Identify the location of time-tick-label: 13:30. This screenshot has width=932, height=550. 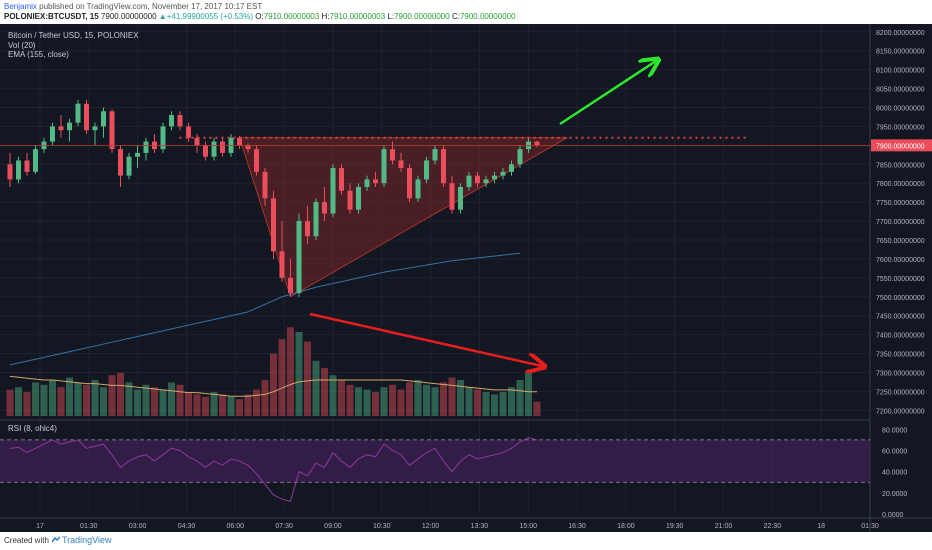
(480, 526).